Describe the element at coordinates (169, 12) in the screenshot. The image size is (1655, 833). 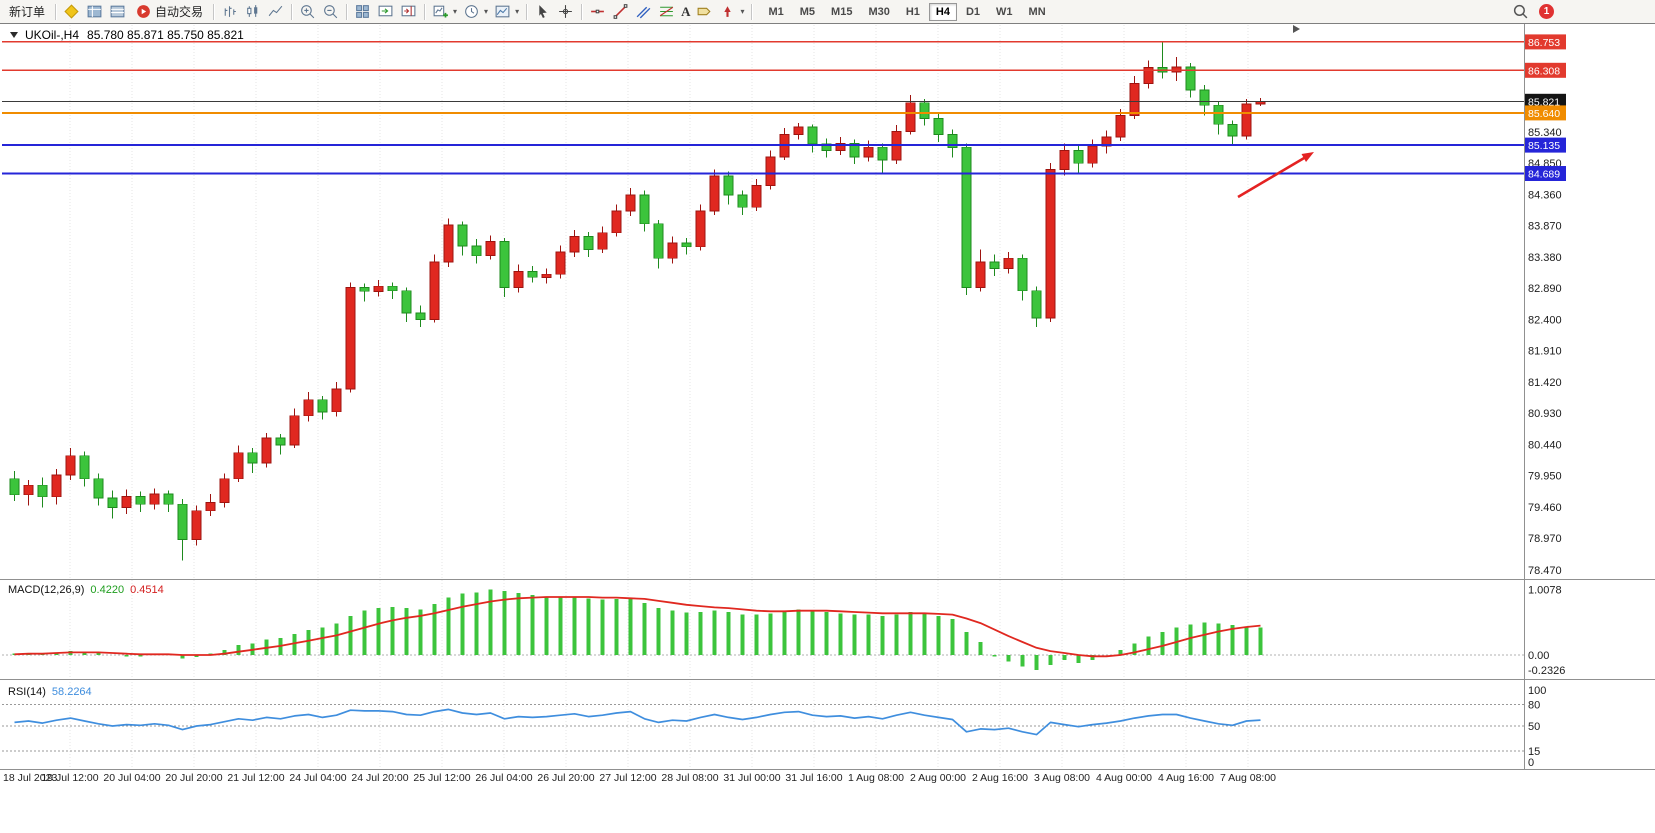
I see `autotrading-button: 自动交易` at that location.